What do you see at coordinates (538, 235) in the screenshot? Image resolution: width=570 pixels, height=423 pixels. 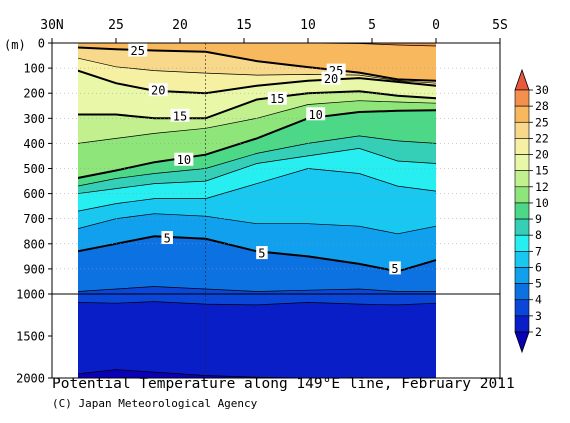 I see `colorbar-label: 8` at bounding box center [538, 235].